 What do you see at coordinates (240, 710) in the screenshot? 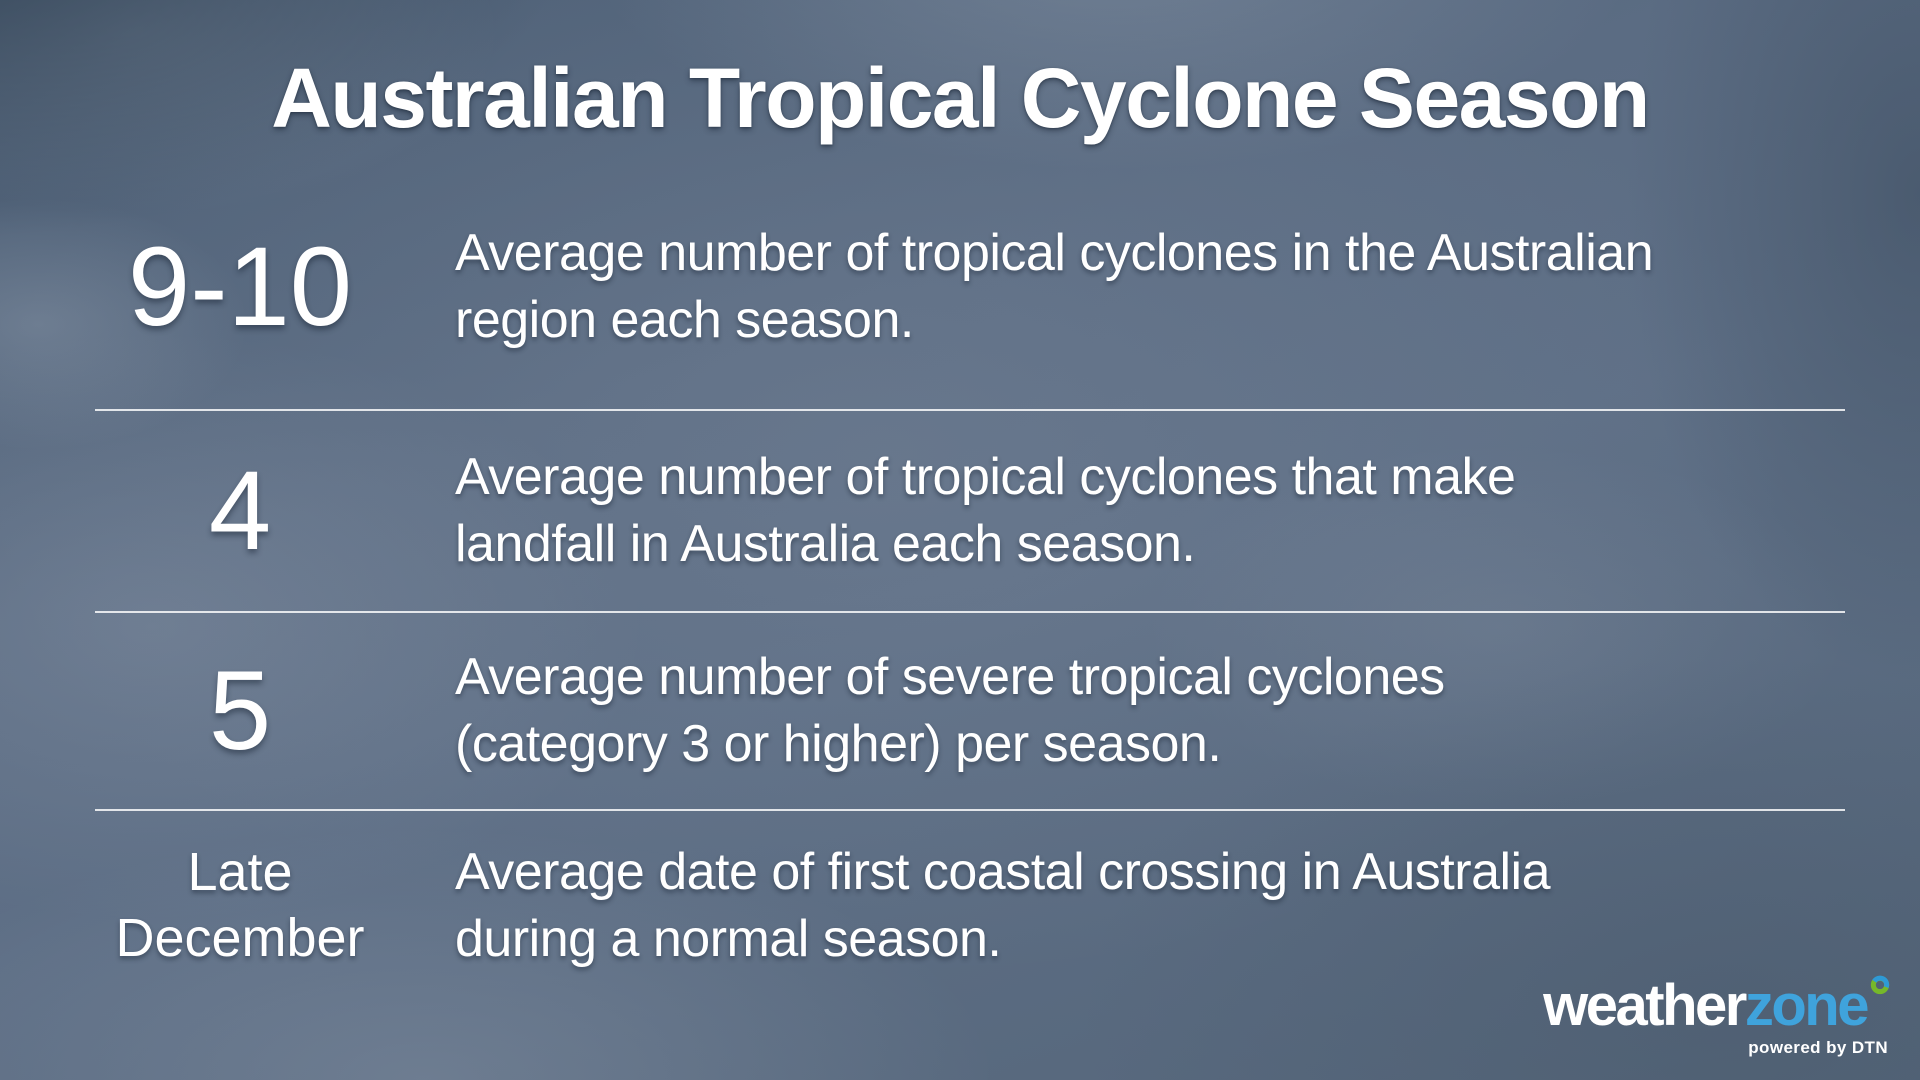
I see `stat-value: 5` at bounding box center [240, 710].